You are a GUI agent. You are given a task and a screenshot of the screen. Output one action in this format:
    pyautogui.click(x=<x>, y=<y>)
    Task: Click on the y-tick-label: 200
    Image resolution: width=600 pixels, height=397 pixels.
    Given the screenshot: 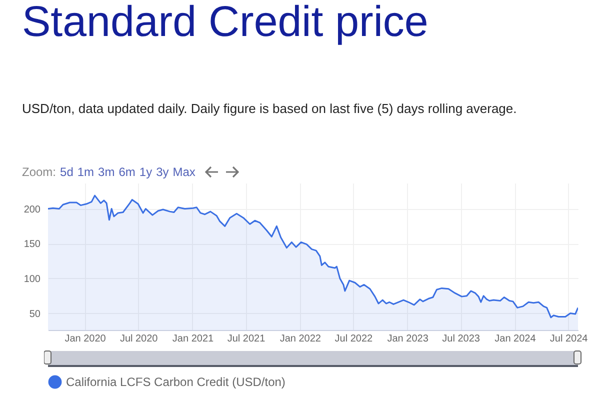 What is the action you would take?
    pyautogui.click(x=32, y=210)
    